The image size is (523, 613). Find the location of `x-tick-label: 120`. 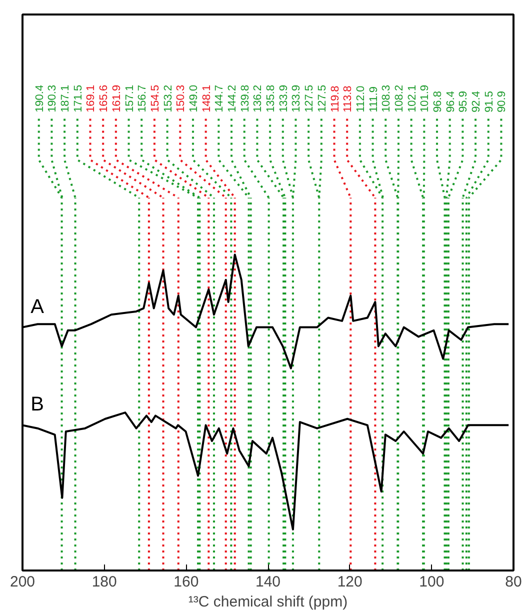

x-tick-label: 120 is located at coordinates (349, 582).